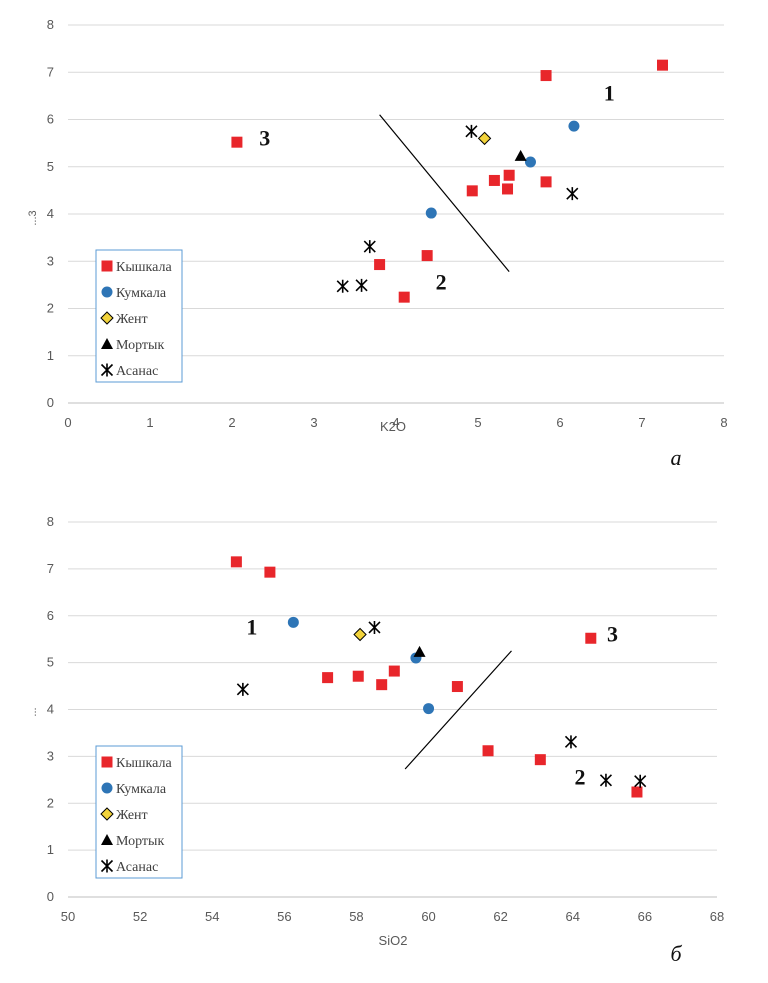 The image size is (768, 983). Describe the element at coordinates (717, 916) in the screenshot. I see `x-tick-label: 68` at that location.